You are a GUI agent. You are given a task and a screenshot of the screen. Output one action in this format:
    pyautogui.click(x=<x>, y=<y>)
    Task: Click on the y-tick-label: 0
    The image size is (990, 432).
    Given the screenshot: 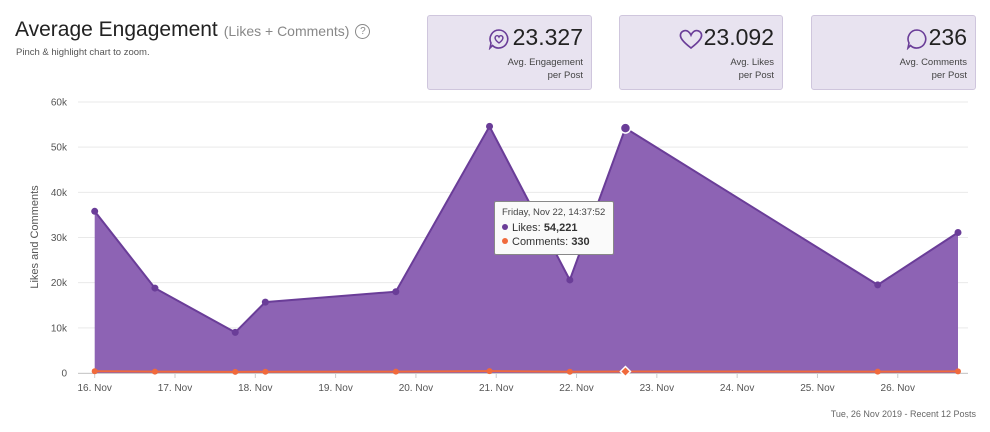 What is the action you would take?
    pyautogui.click(x=64, y=374)
    